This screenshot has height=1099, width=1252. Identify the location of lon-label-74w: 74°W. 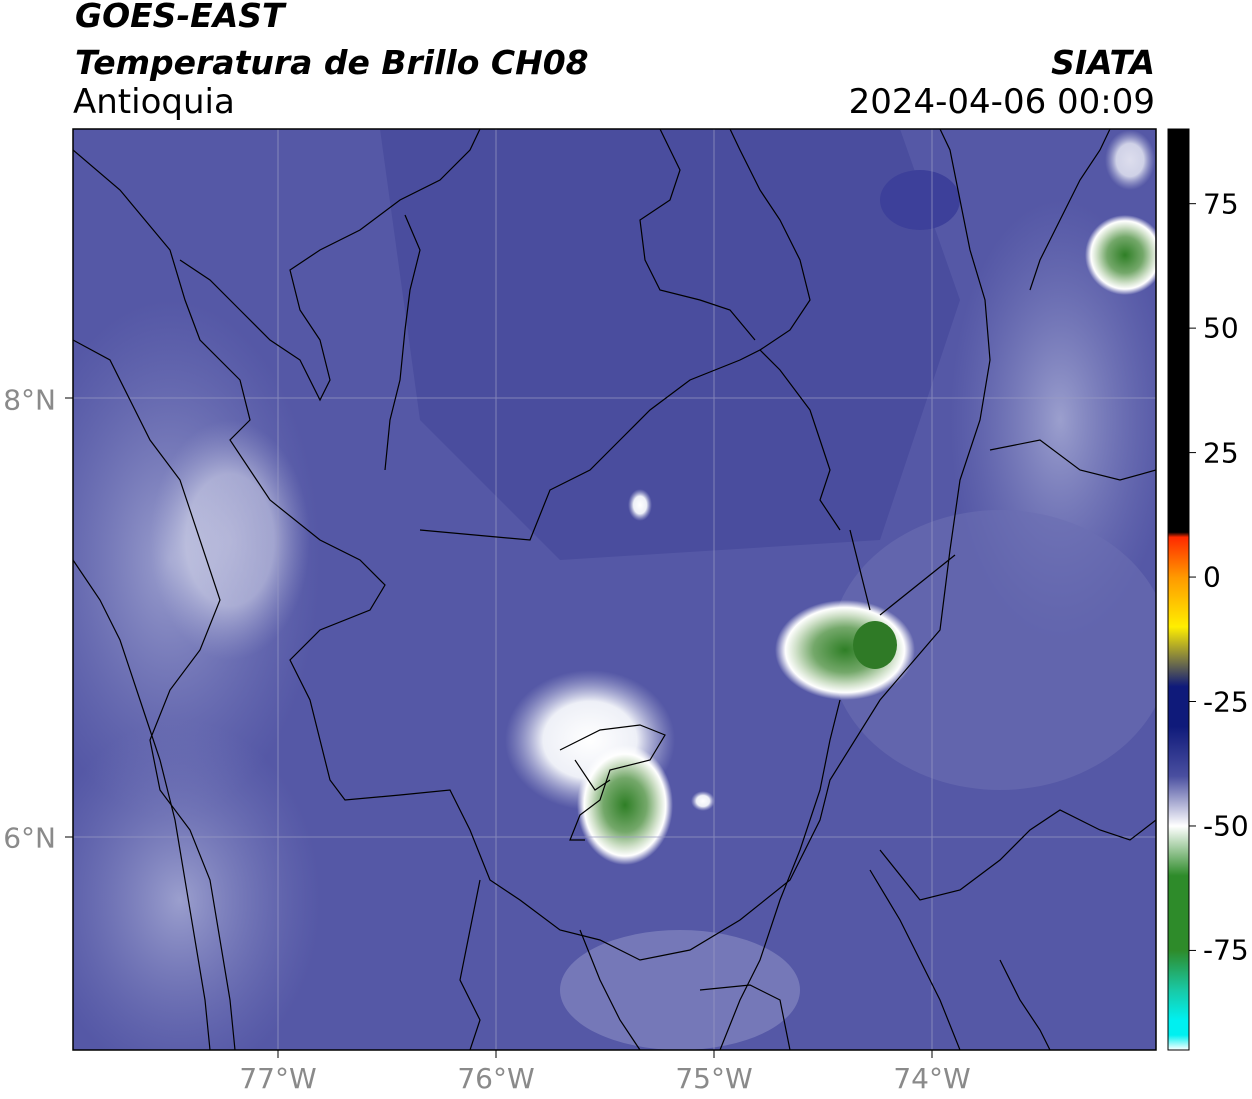
(932, 1078).